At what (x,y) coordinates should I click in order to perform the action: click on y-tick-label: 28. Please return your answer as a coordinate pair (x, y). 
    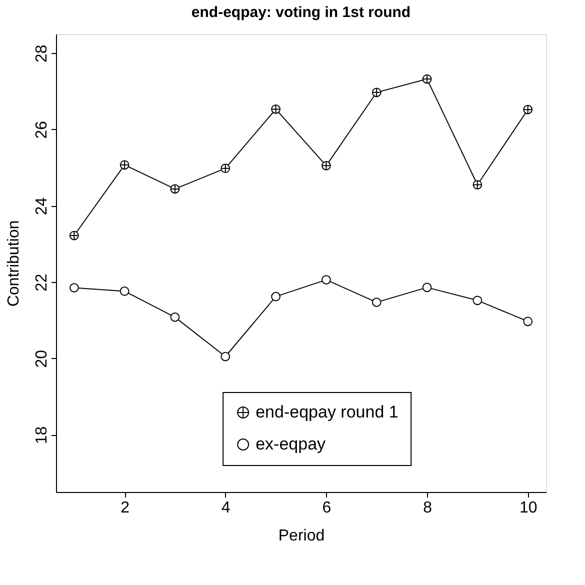
    Looking at the image, I should click on (42, 53).